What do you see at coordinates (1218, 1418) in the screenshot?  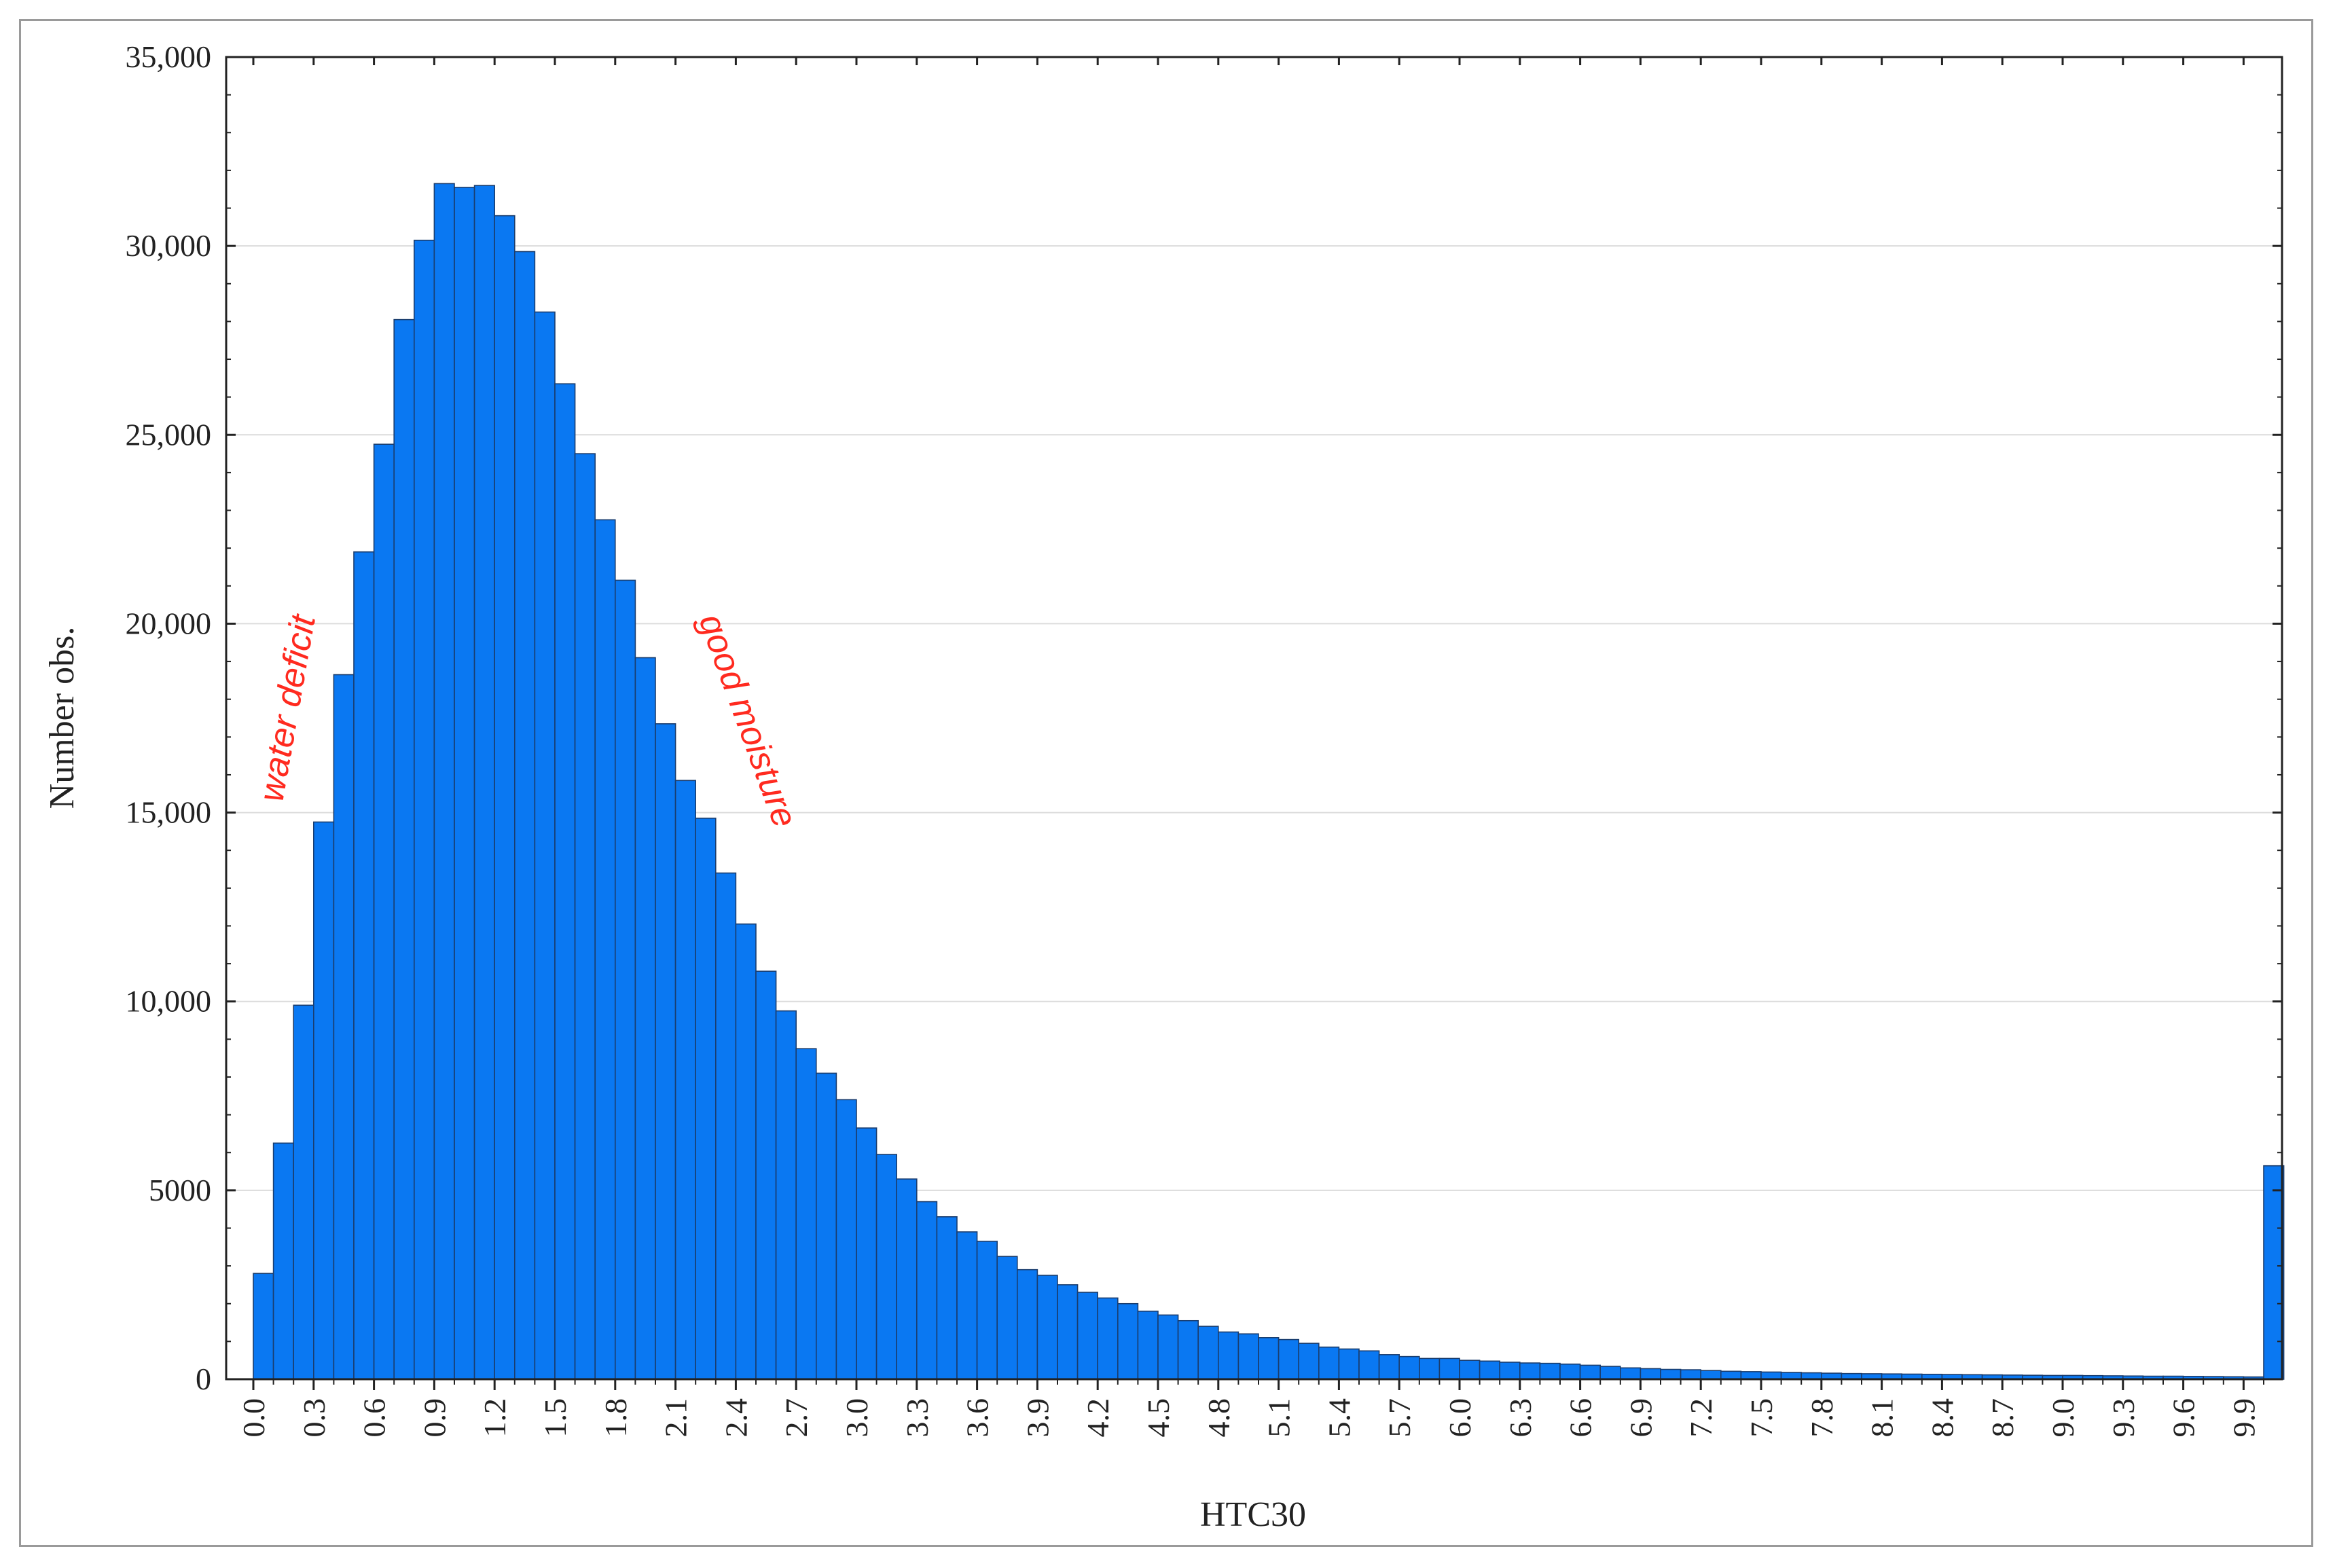 I see `x-tick-label: 4.8` at bounding box center [1218, 1418].